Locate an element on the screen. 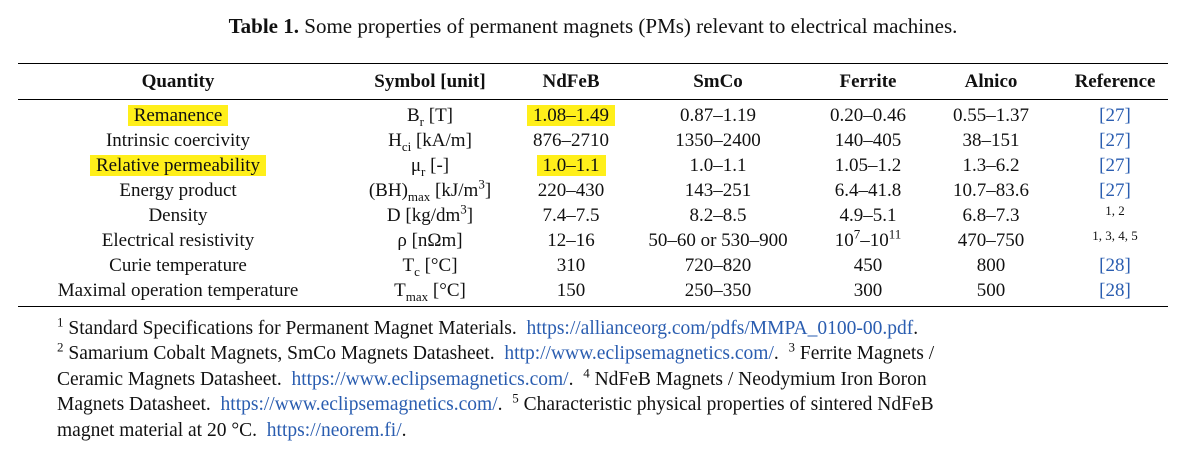 This screenshot has height=462, width=1186. text: 0.87–1.19 is located at coordinates (718, 115).